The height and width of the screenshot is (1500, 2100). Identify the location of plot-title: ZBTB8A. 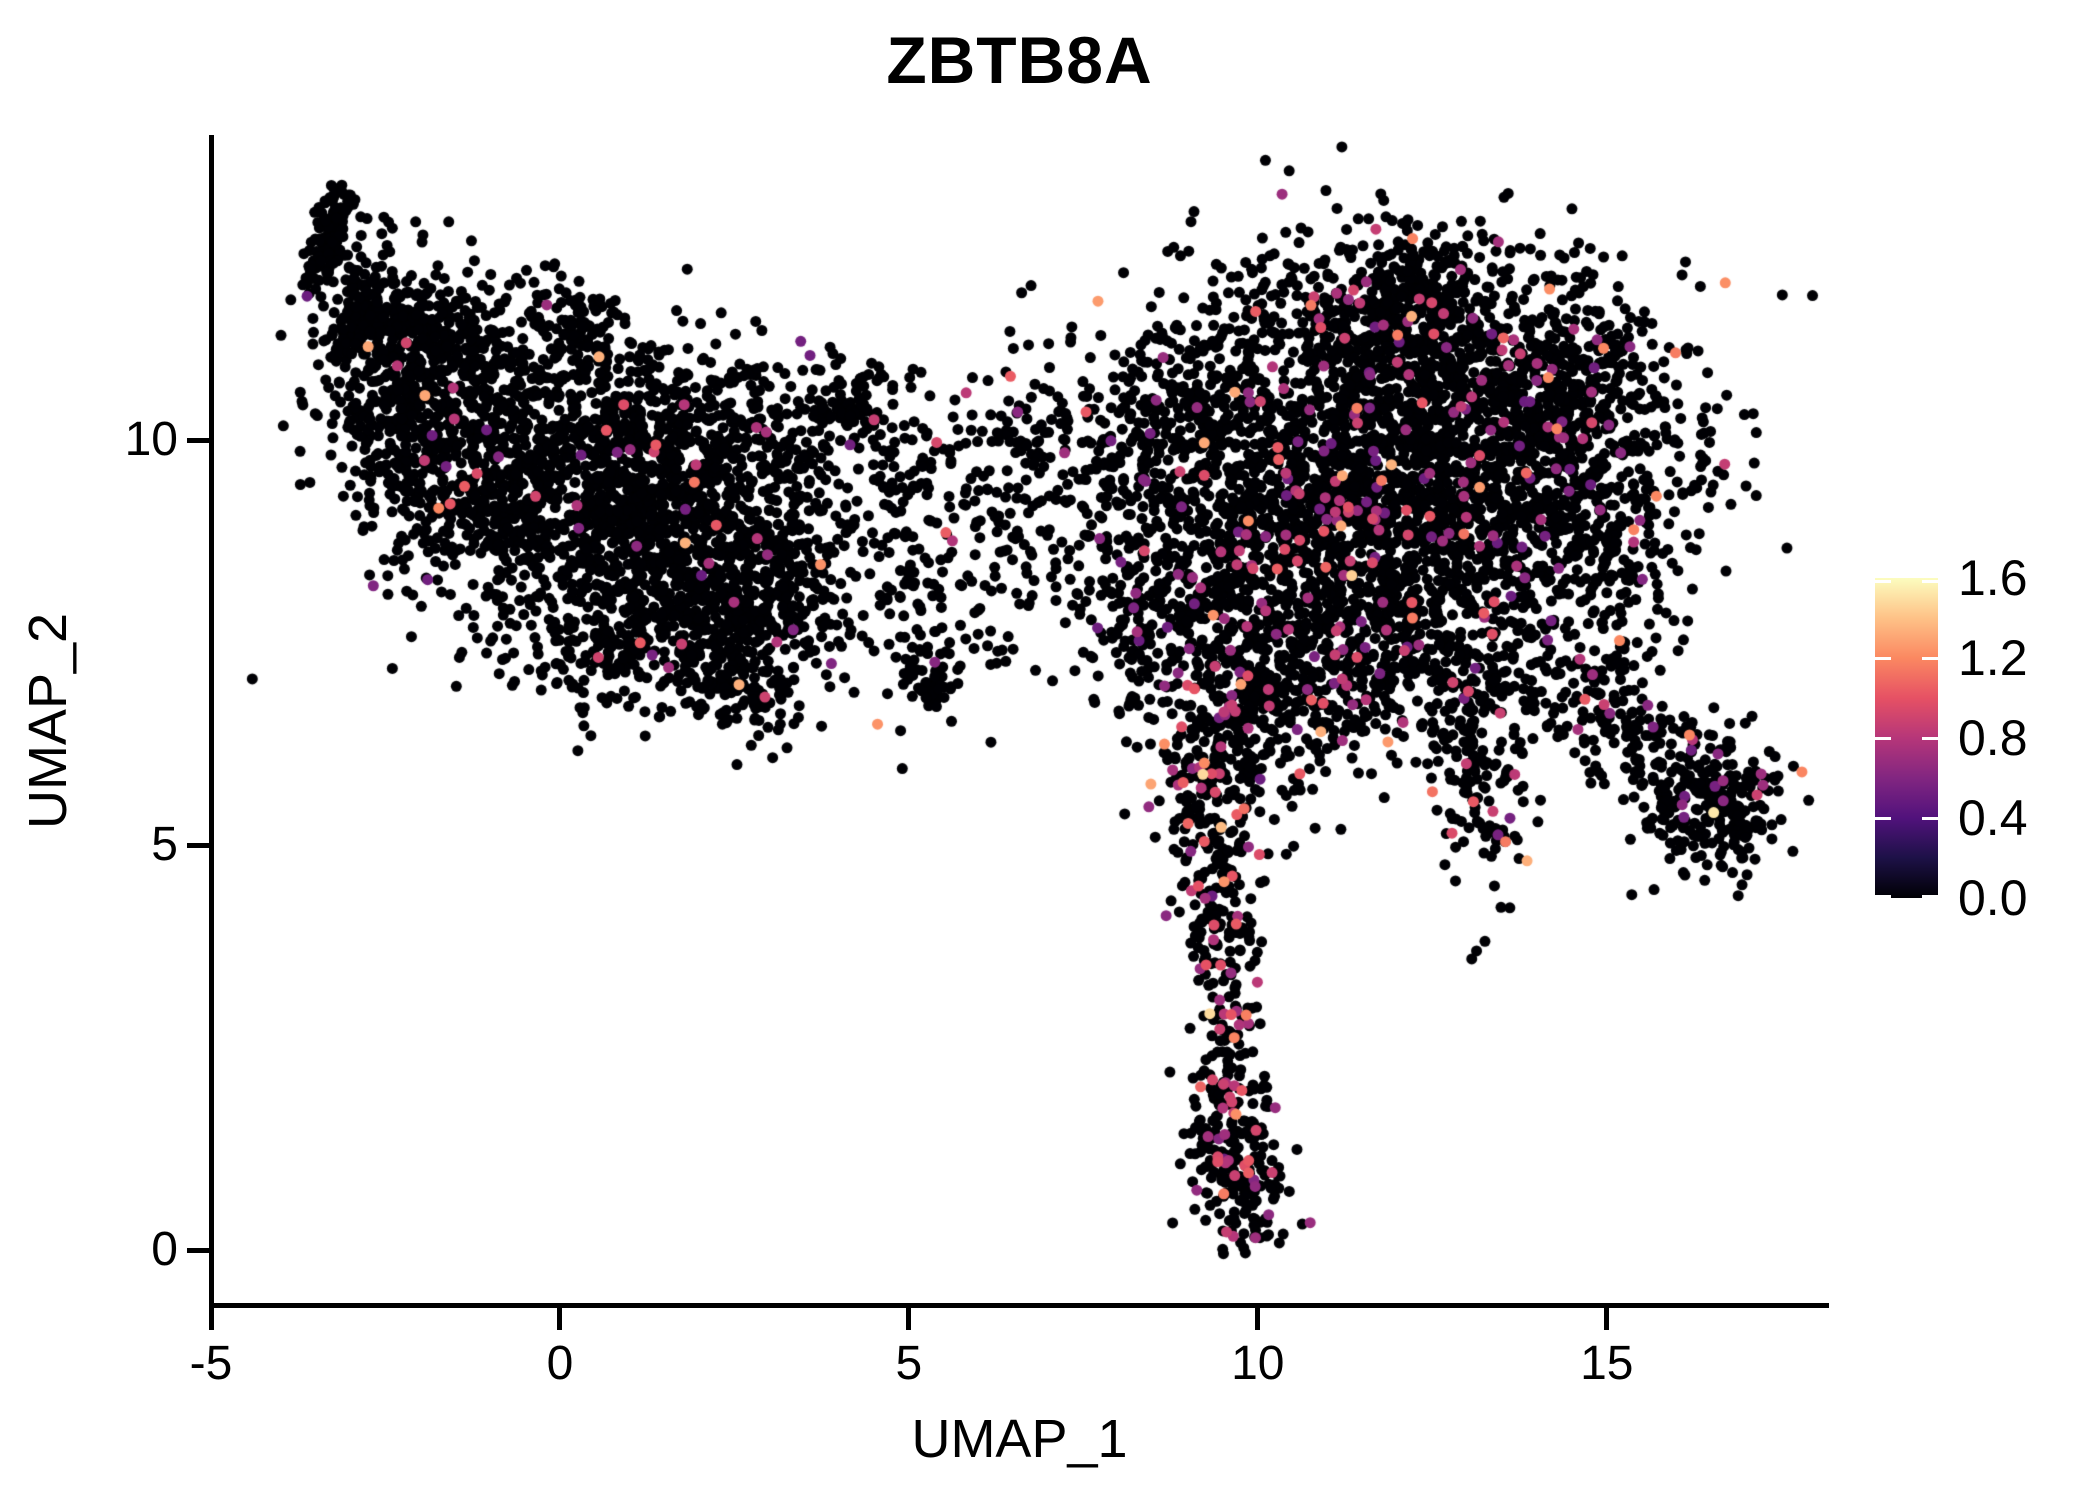
(1019, 60).